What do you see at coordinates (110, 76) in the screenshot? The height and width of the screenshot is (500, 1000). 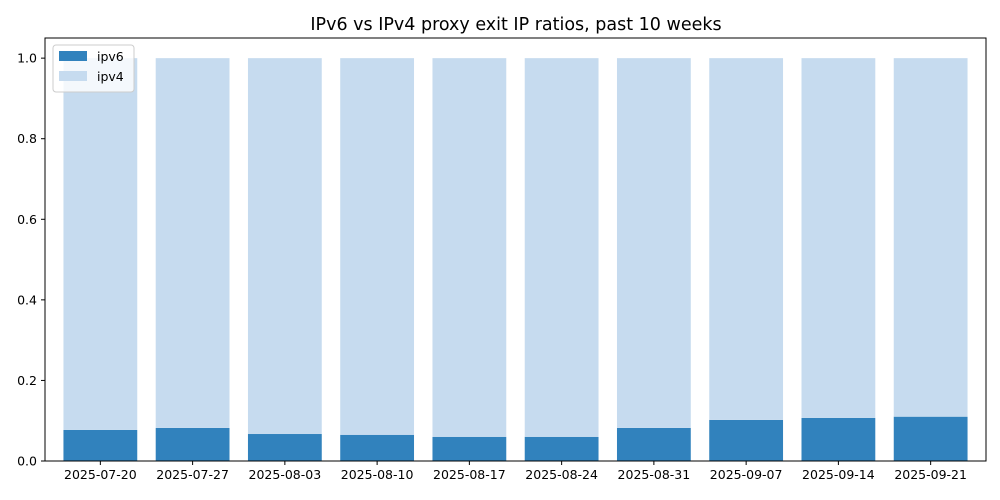 I see `legend-label-ipv4: ipv4` at bounding box center [110, 76].